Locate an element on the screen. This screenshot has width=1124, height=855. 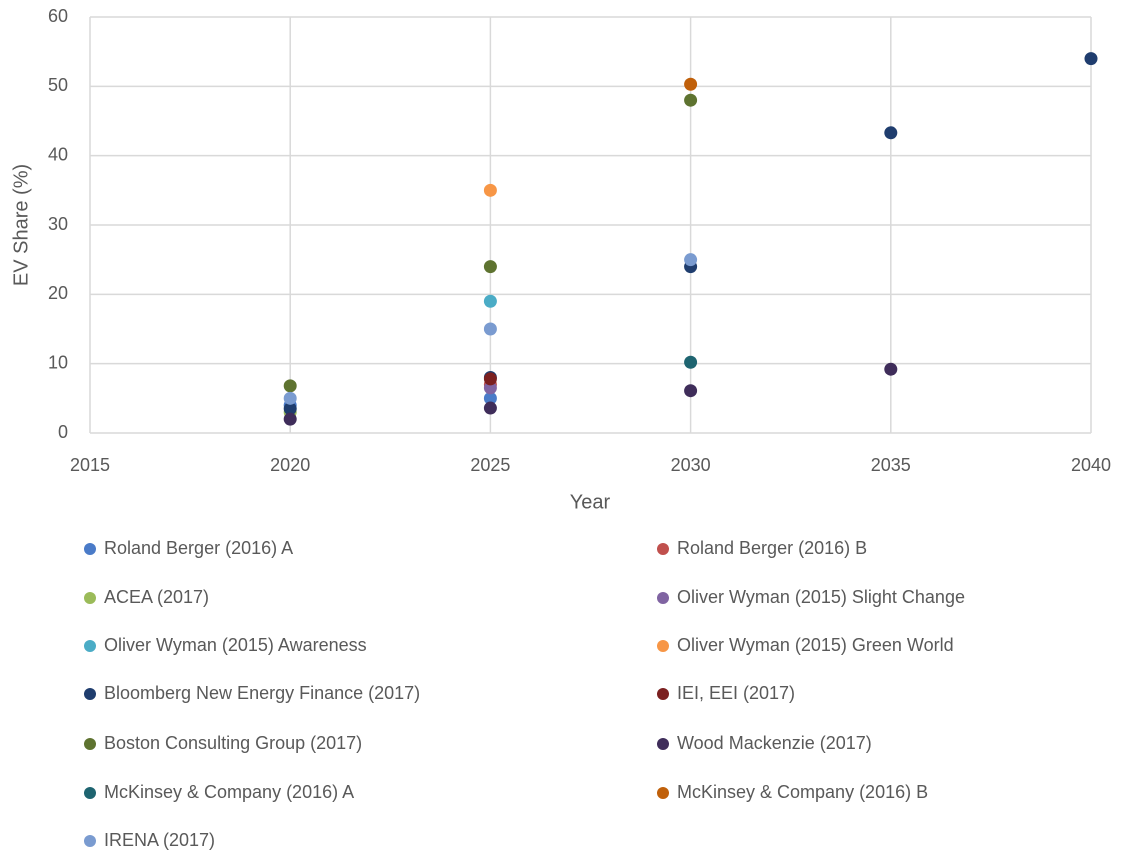
x-tick-label: 2020 is located at coordinates (290, 465).